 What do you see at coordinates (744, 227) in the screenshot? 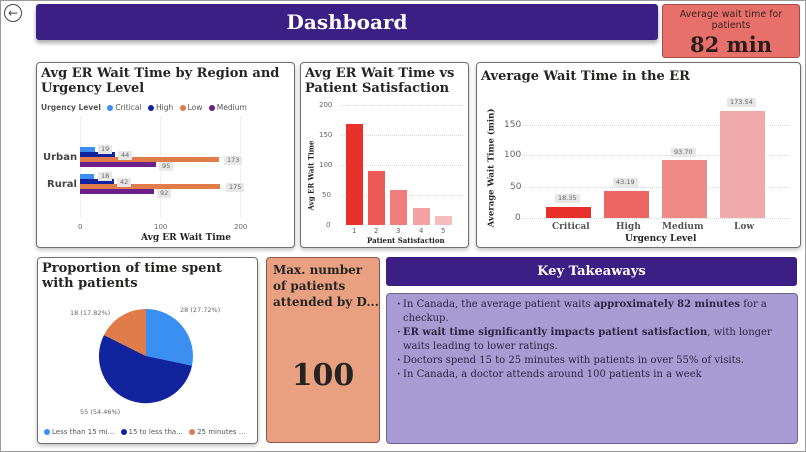
I see `x-tick: Low` at bounding box center [744, 227].